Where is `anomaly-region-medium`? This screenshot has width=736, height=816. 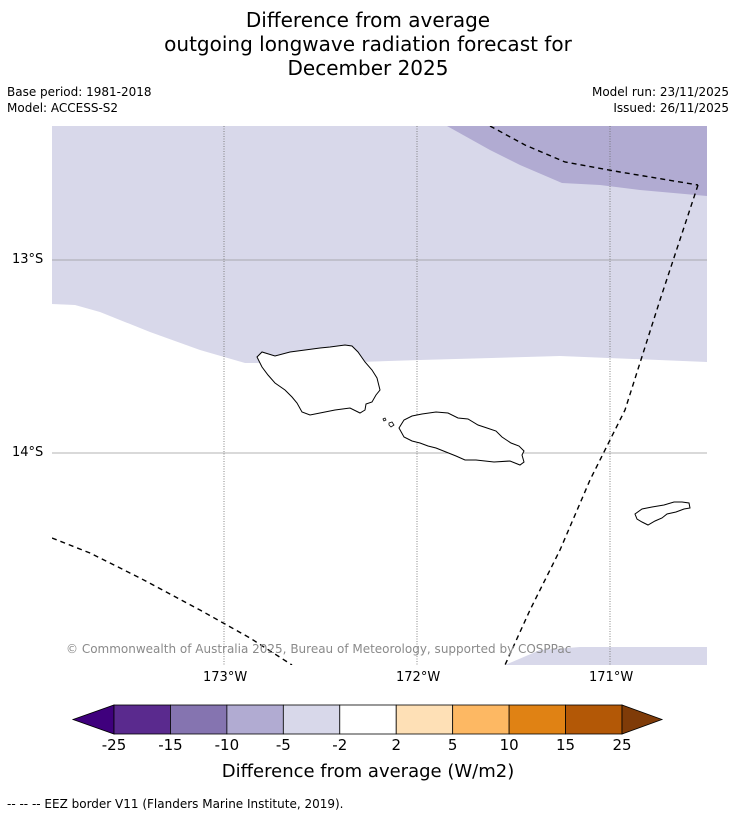
anomaly-region-medium is located at coordinates (577, 161).